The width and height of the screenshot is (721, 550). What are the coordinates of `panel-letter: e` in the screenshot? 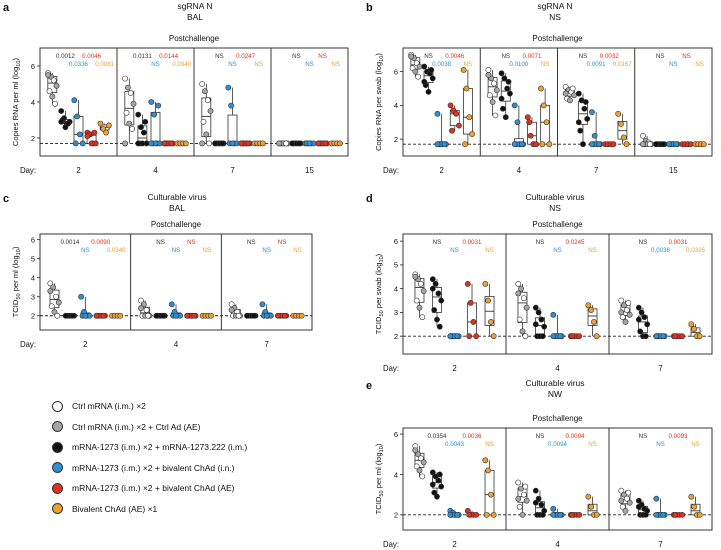 It's located at (369, 386).